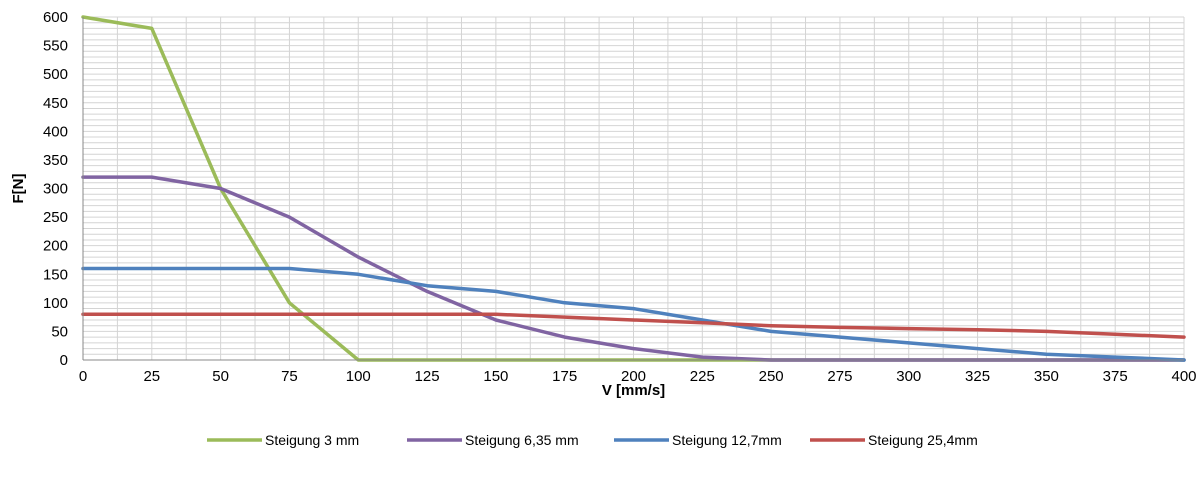 This screenshot has width=1203, height=477. I want to click on x-tick-label: 200, so click(633, 376).